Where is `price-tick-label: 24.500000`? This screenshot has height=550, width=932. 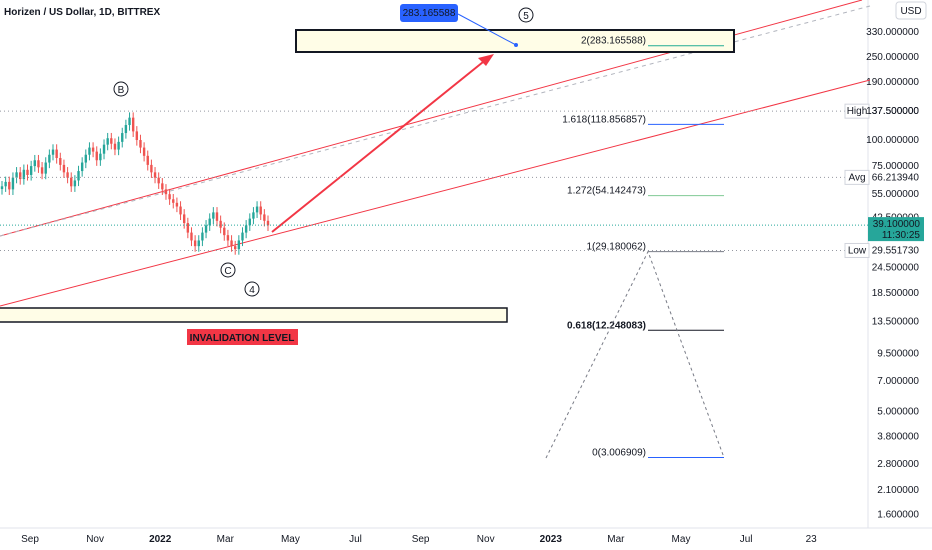
price-tick-label: 24.500000 is located at coordinates (896, 267).